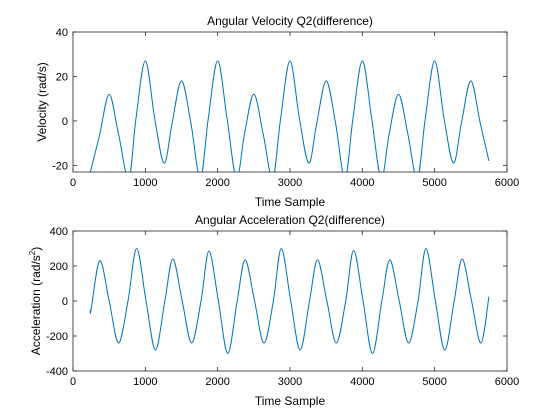  Describe the element at coordinates (57, 372) in the screenshot. I see `acceleration-y-tick-label: -400` at that location.